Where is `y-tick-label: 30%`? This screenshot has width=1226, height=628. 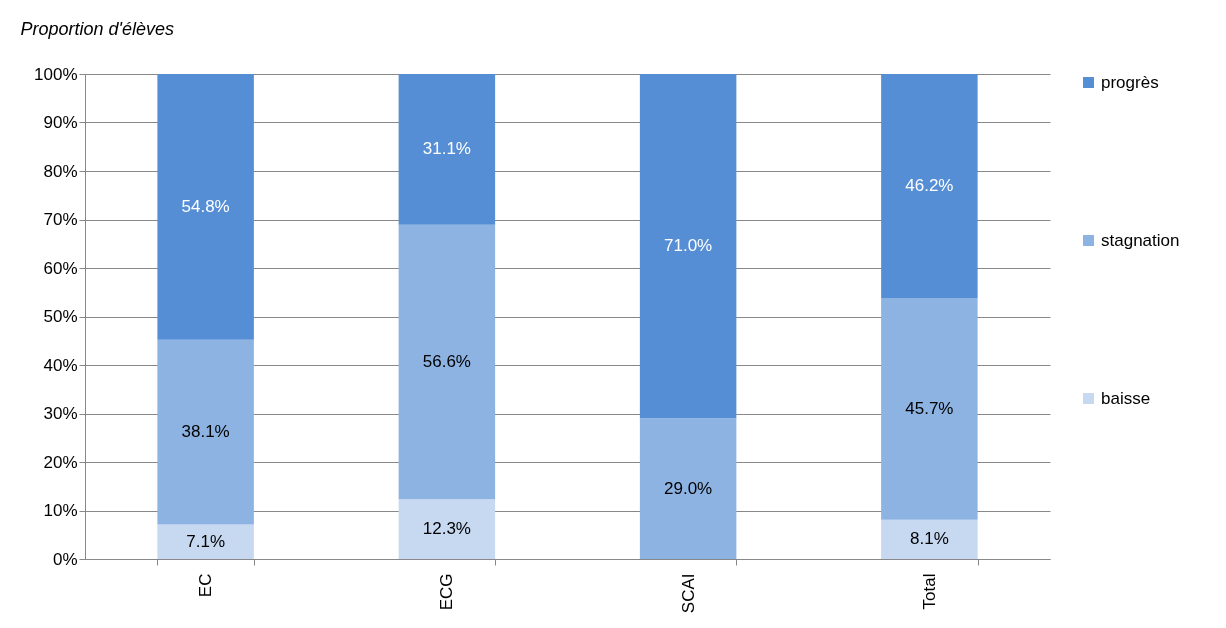
y-tick-label: 30% is located at coordinates (60, 413).